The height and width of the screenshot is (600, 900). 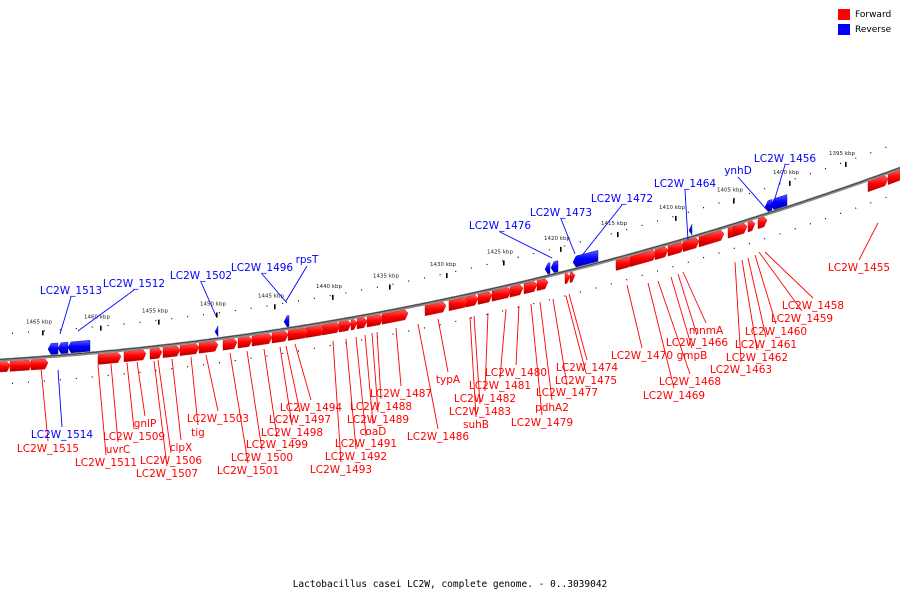 I want to click on gene-label: mnmA, so click(x=706, y=331).